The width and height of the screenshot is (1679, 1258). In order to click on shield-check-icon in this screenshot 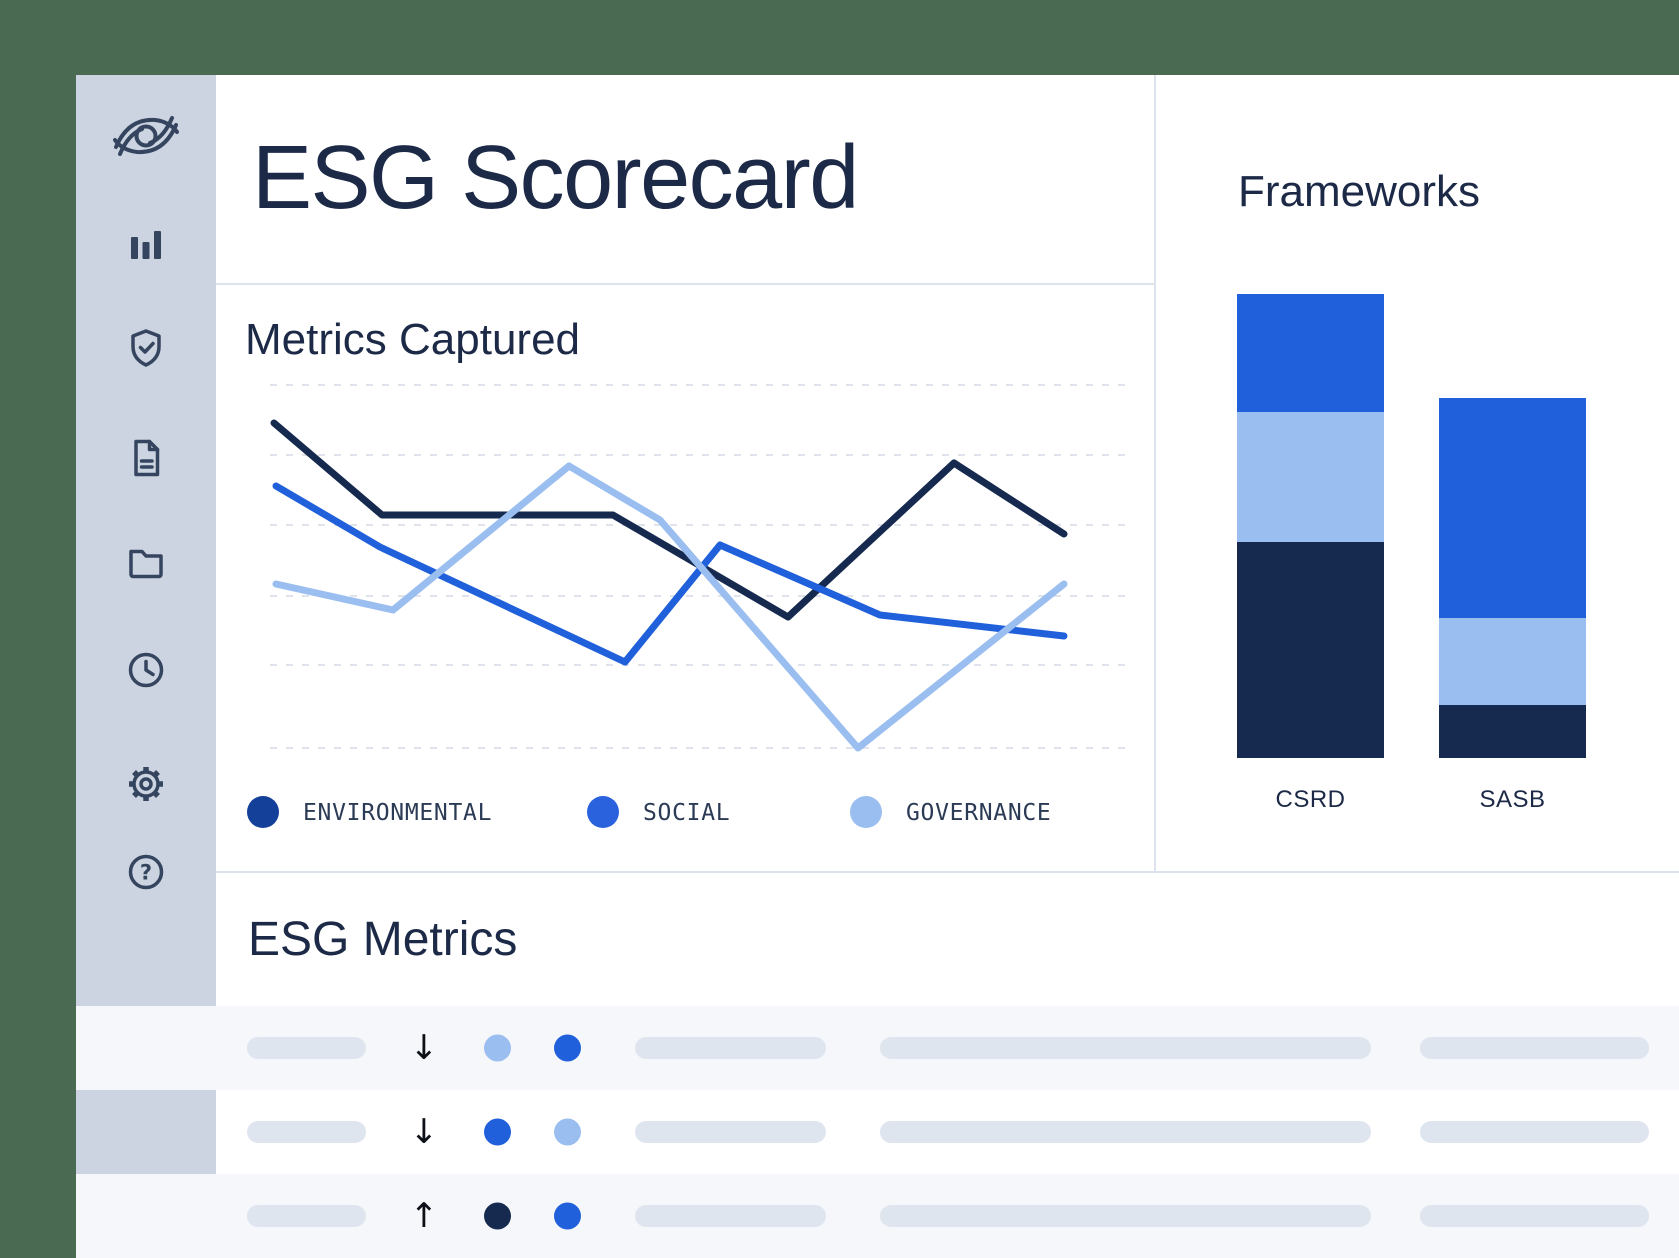, I will do `click(146, 348)`.